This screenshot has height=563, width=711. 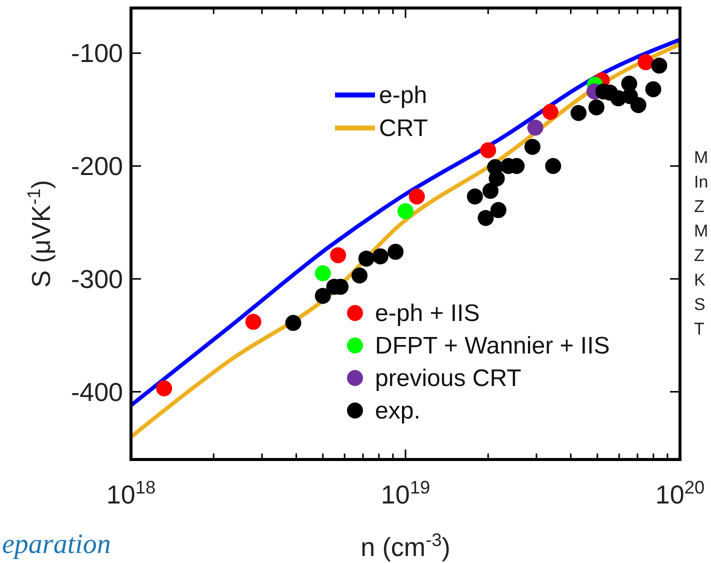 What do you see at coordinates (56, 544) in the screenshot?
I see `text: eparation` at bounding box center [56, 544].